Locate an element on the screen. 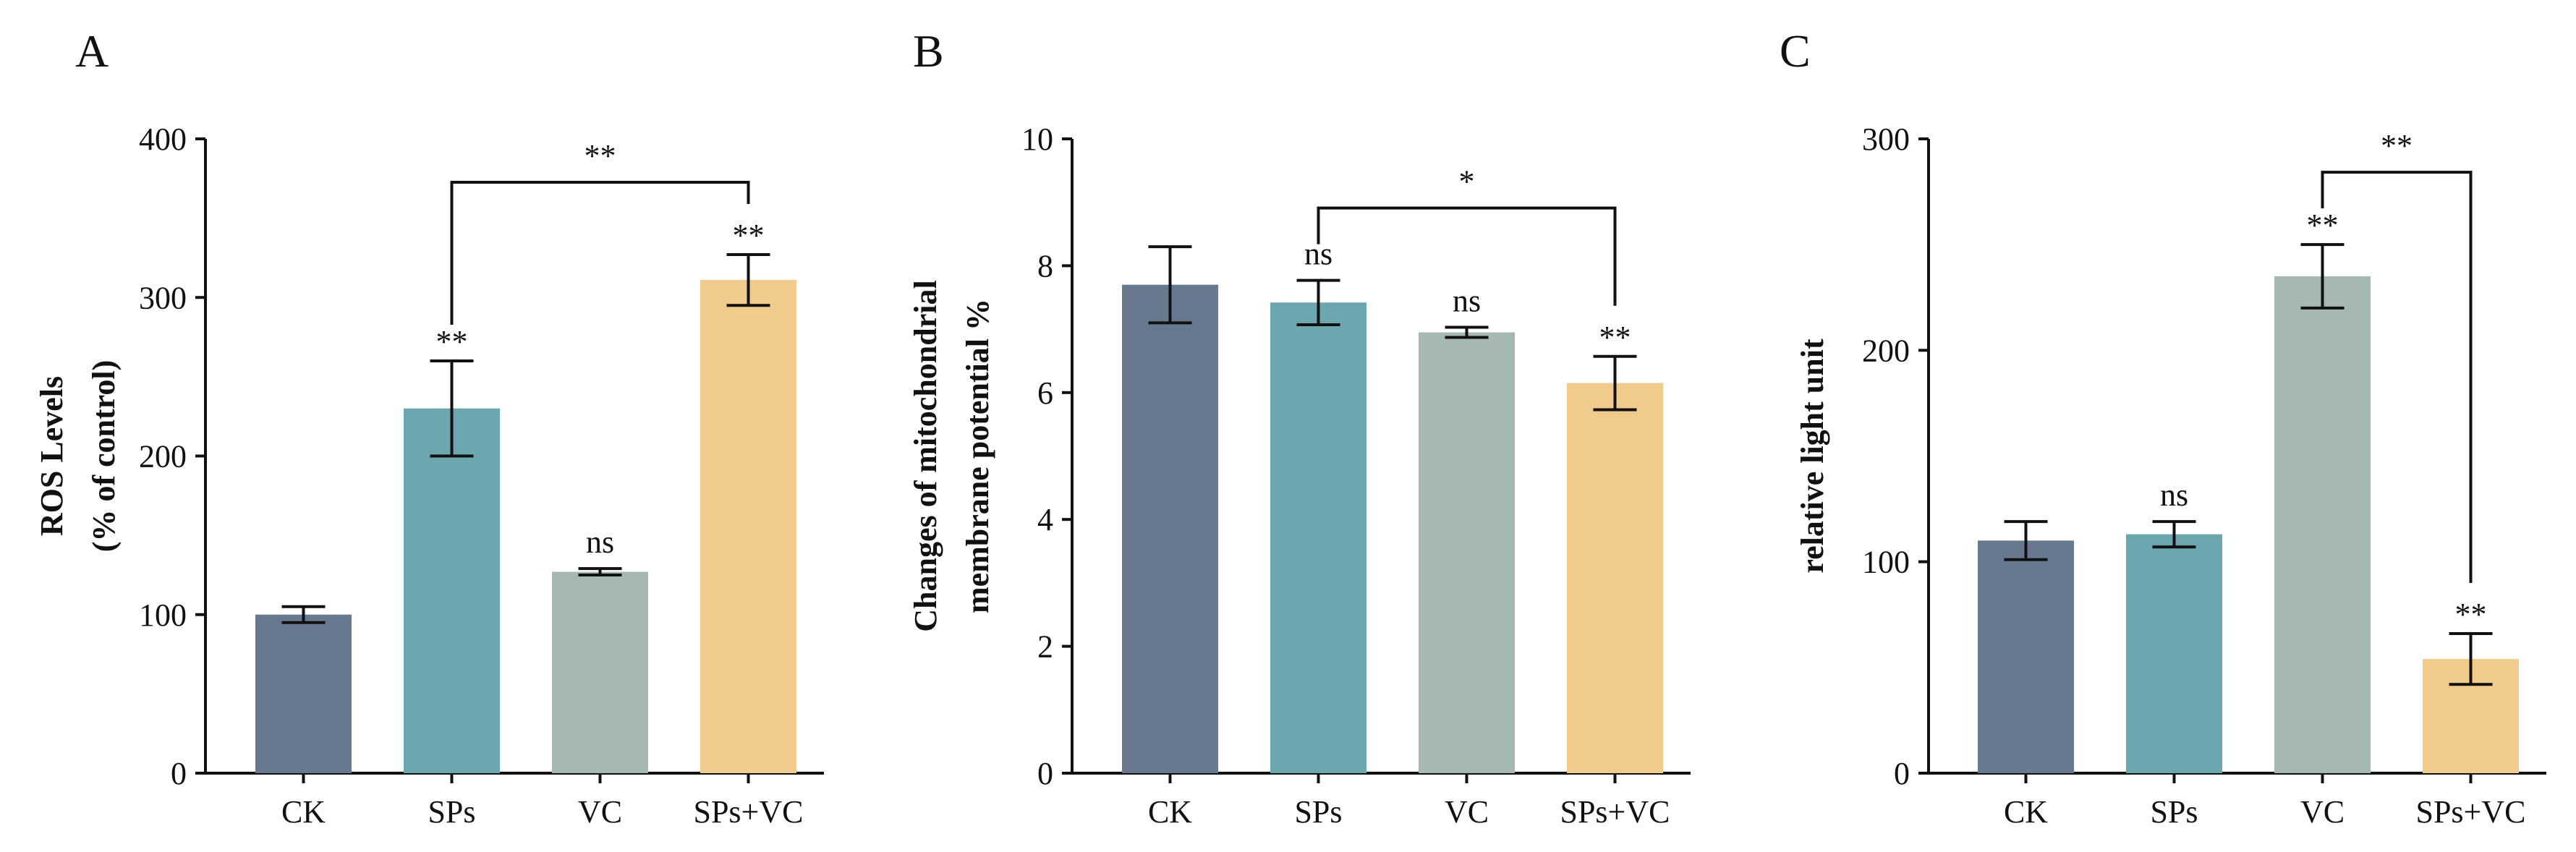 Image resolution: width=2576 pixels, height=852 pixels. panel-c-significance-vc: ** is located at coordinates (2323, 225).